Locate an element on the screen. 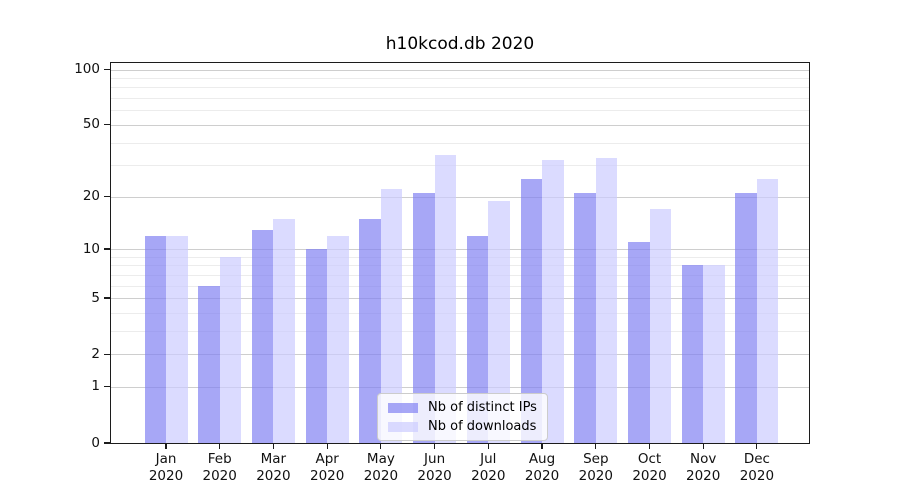 This screenshot has width=900, height=500. bar-distinct-ips-apr is located at coordinates (316, 346).